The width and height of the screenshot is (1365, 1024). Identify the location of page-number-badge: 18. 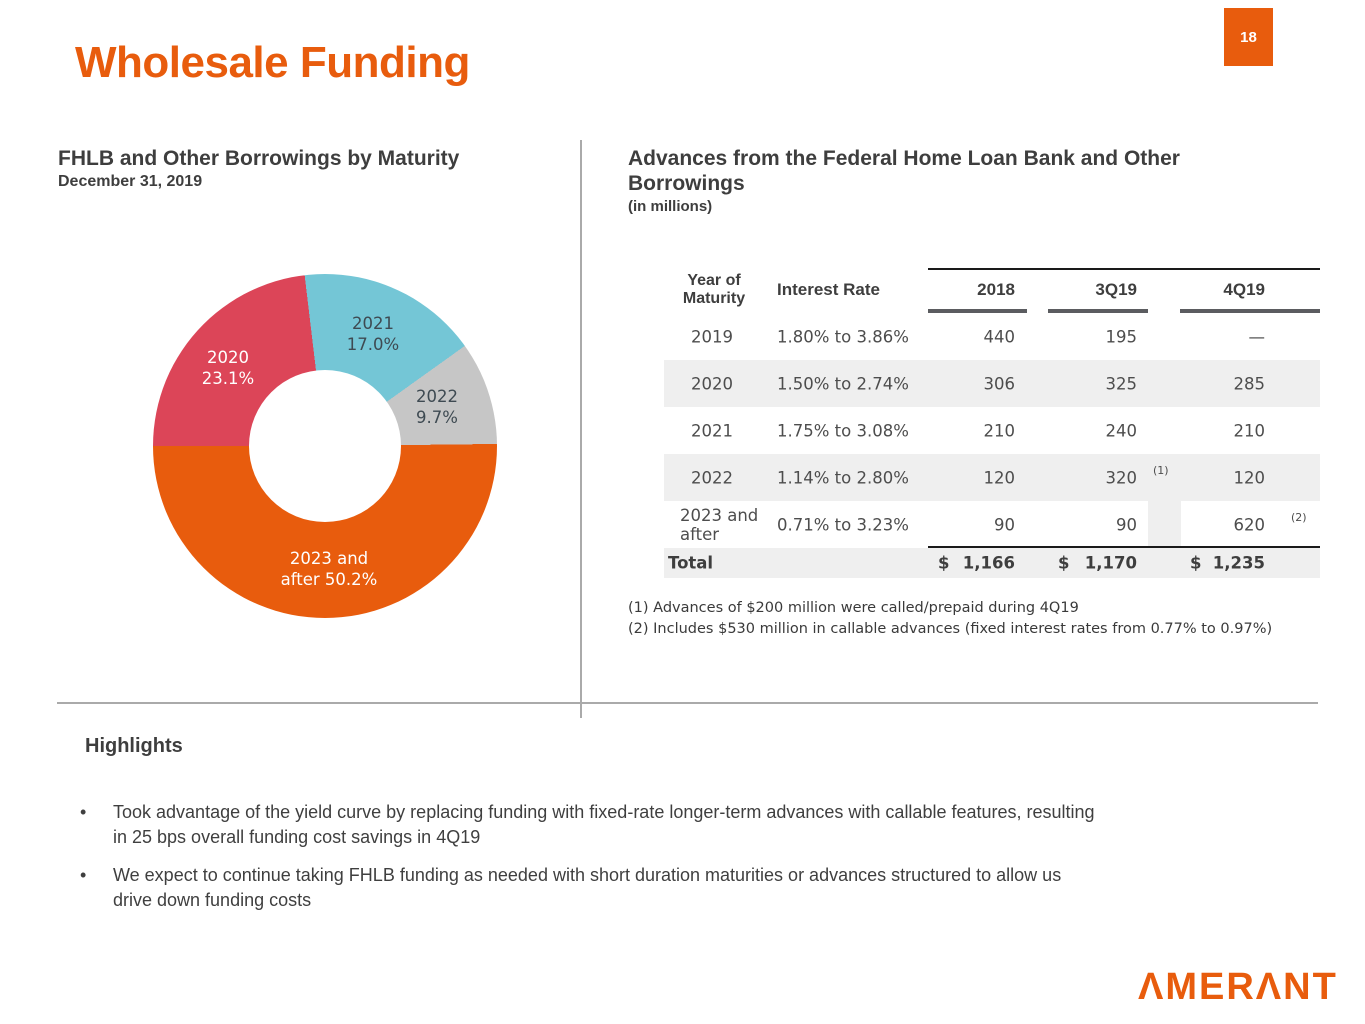
(1248, 37).